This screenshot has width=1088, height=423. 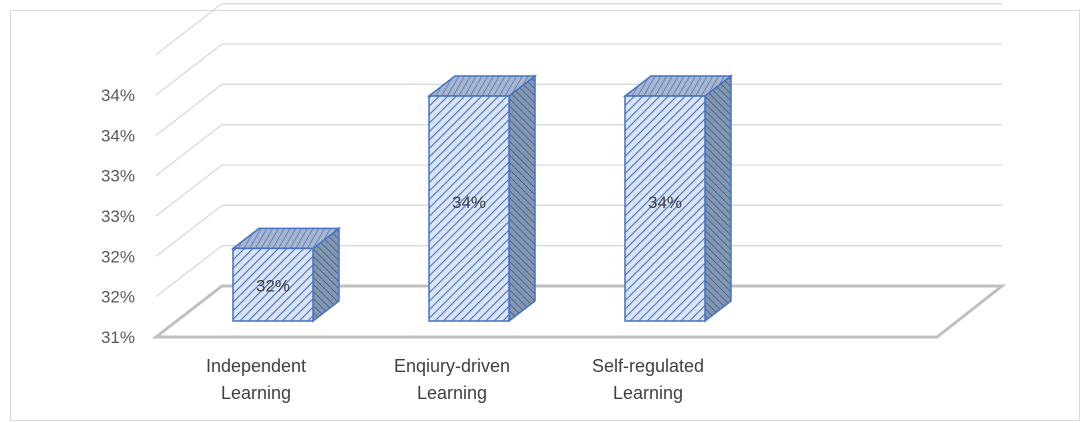 I want to click on category-label: Enqiury-driven, so click(x=452, y=366).